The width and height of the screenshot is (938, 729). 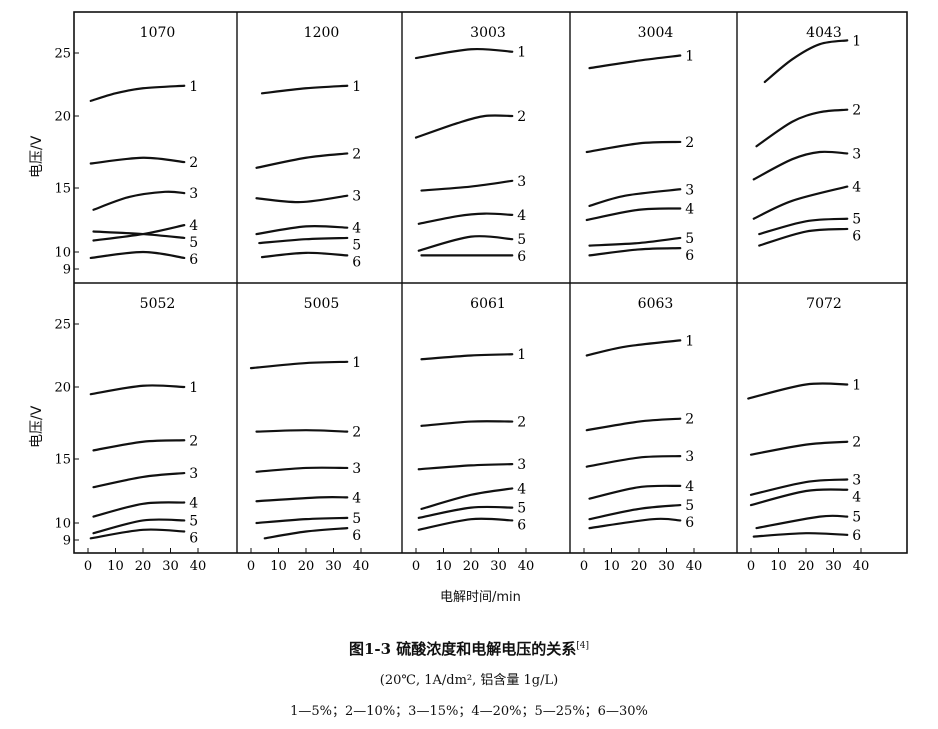 What do you see at coordinates (480, 597) in the screenshot?
I see `x-axis-label: 电解时间/min` at bounding box center [480, 597].